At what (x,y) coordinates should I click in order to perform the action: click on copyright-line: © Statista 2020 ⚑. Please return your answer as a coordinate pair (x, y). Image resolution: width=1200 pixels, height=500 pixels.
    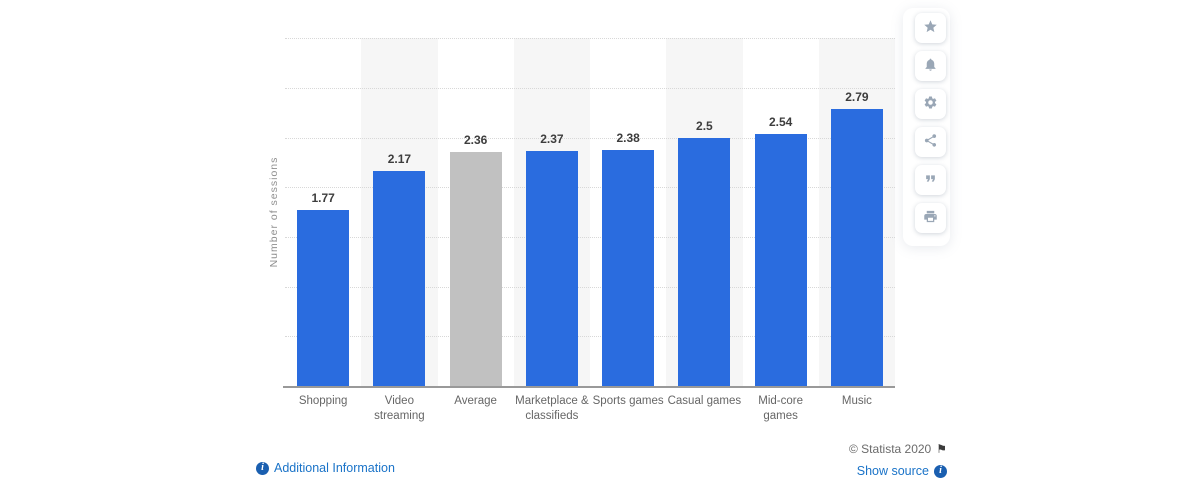
    Looking at the image, I should click on (898, 449).